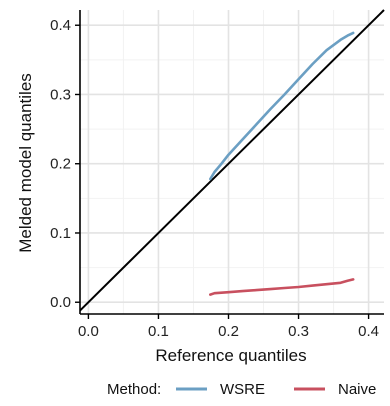 Image resolution: width=390 pixels, height=406 pixels. I want to click on legend-label-naive: Naive, so click(357, 389).